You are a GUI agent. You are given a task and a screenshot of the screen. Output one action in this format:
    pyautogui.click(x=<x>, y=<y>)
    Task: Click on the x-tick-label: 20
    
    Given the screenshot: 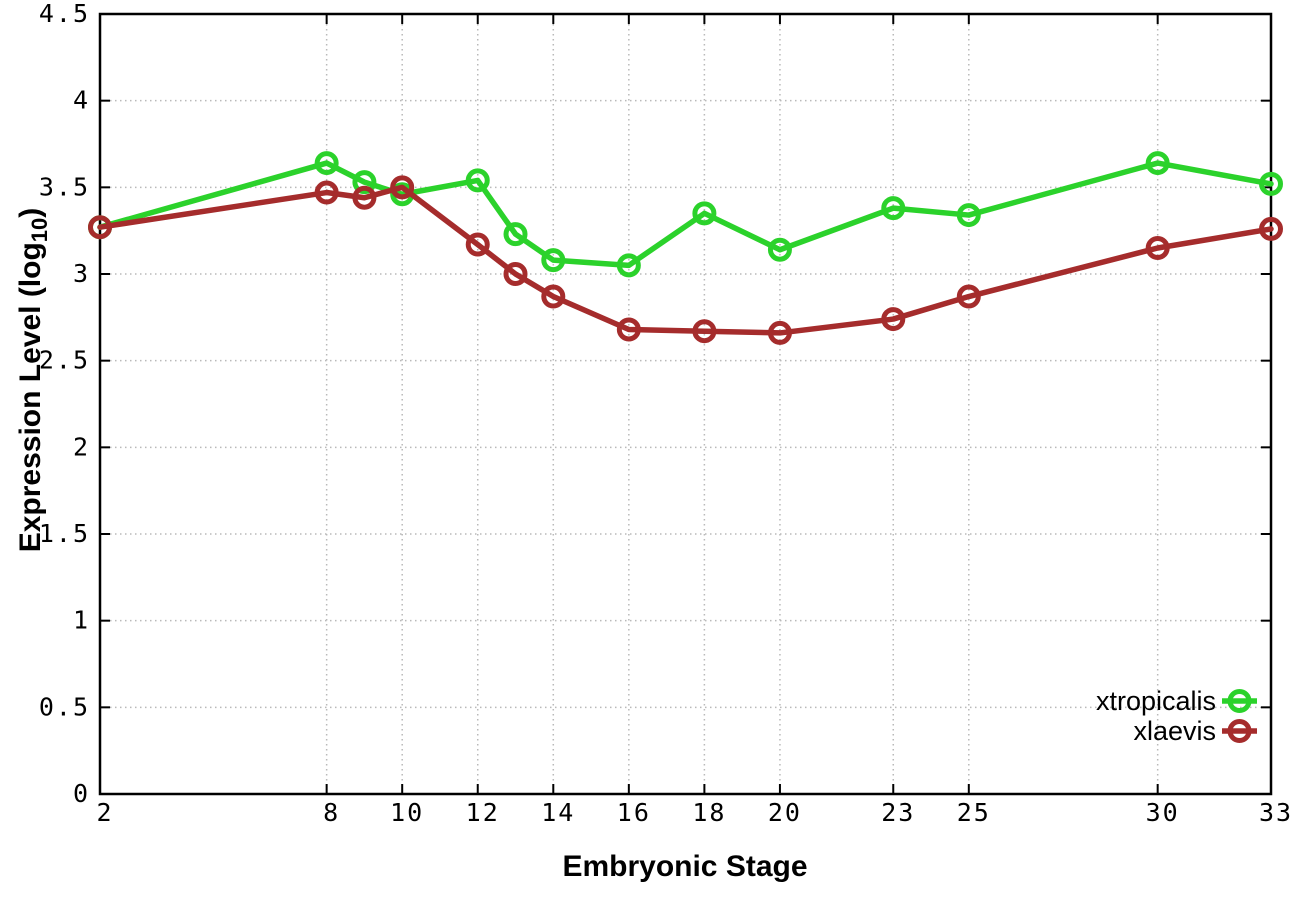 What is the action you would take?
    pyautogui.click(x=785, y=812)
    